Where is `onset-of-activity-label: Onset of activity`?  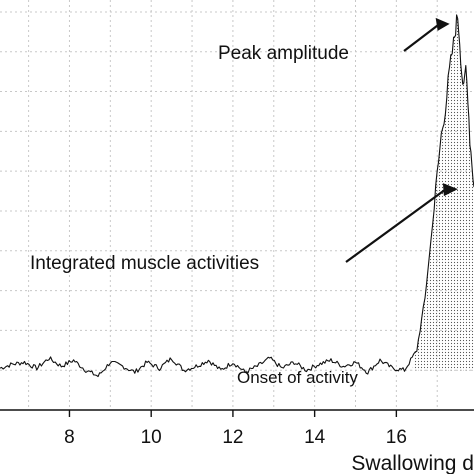
onset-of-activity-label: Onset of activity is located at coordinates (297, 377).